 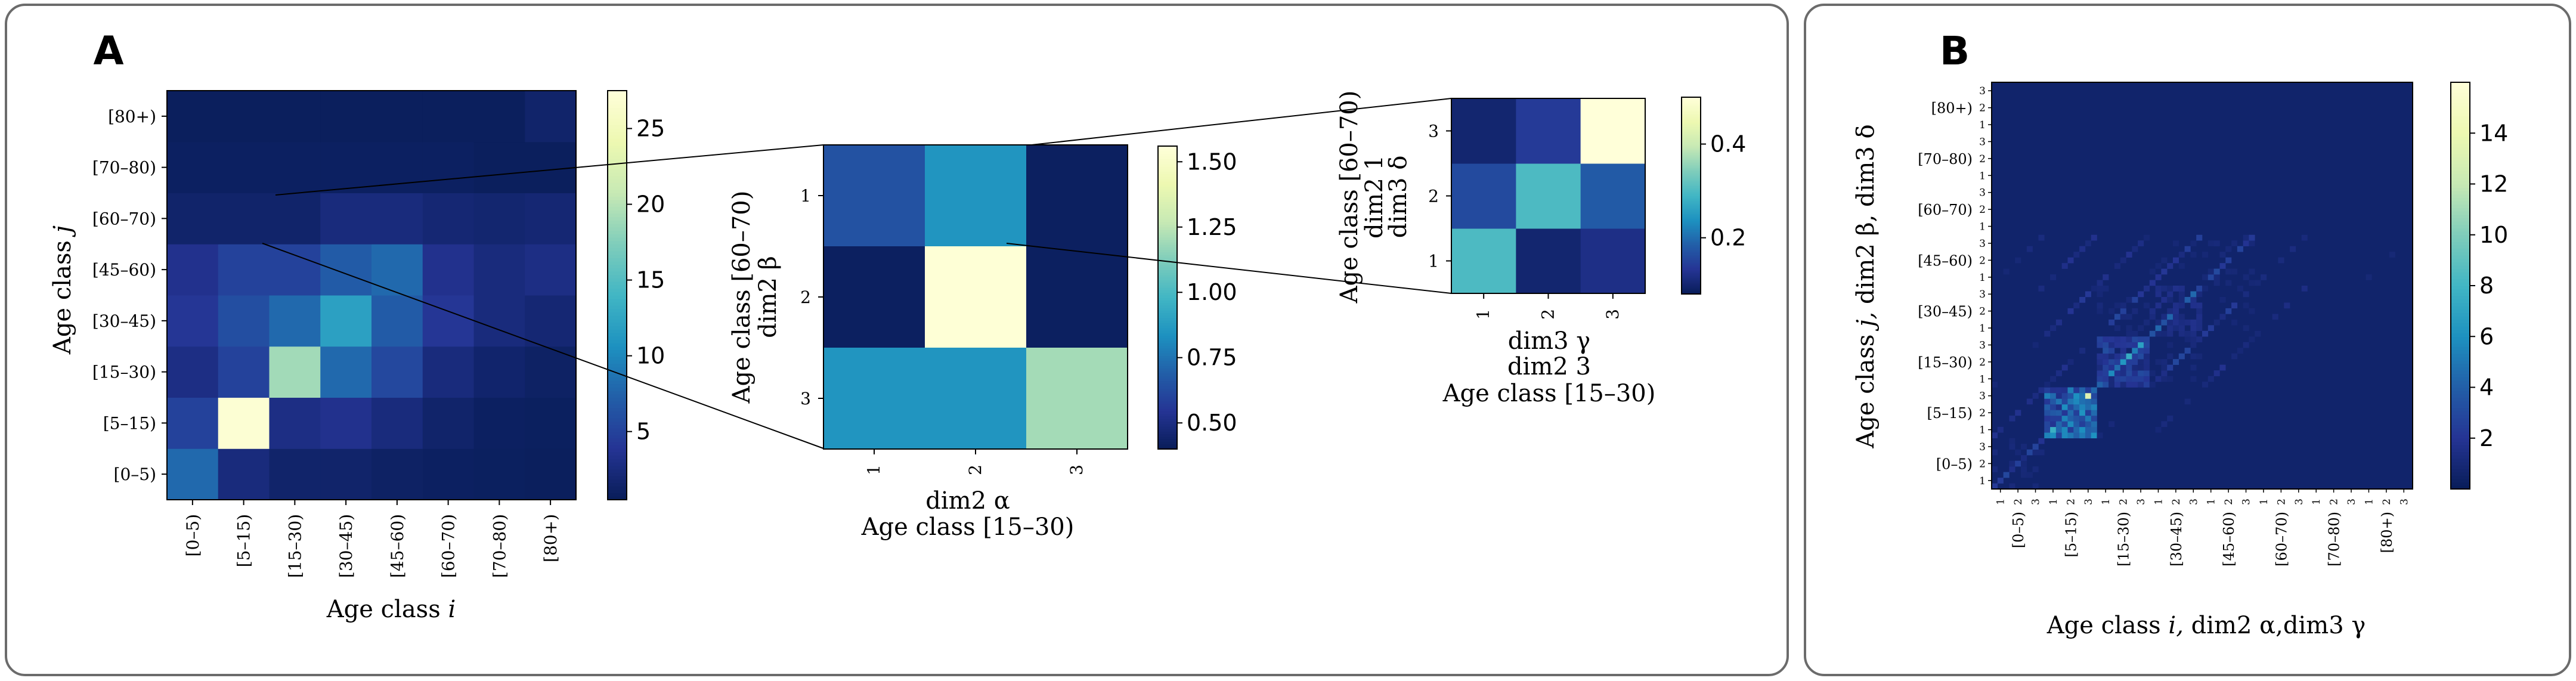 What do you see at coordinates (244, 540) in the screenshot?
I see `main-xtick-label: [5–15)` at bounding box center [244, 540].